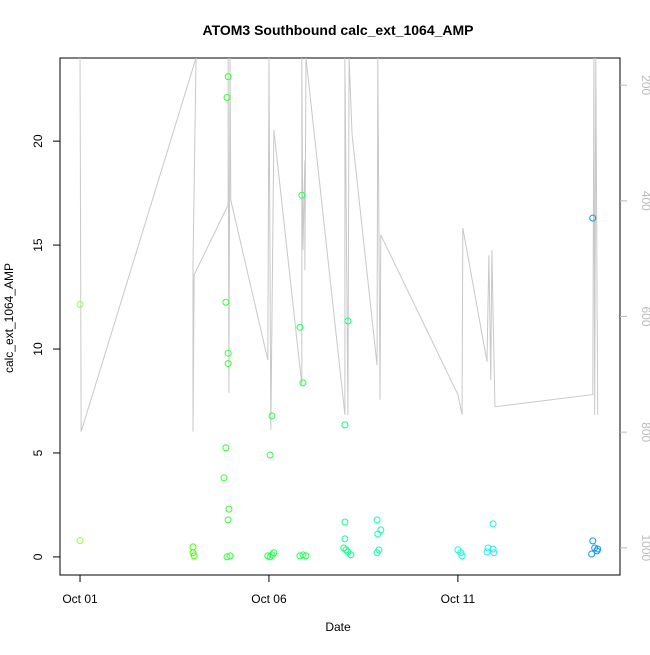  What do you see at coordinates (38, 556) in the screenshot?
I see `y-tick-label: 0` at bounding box center [38, 556].